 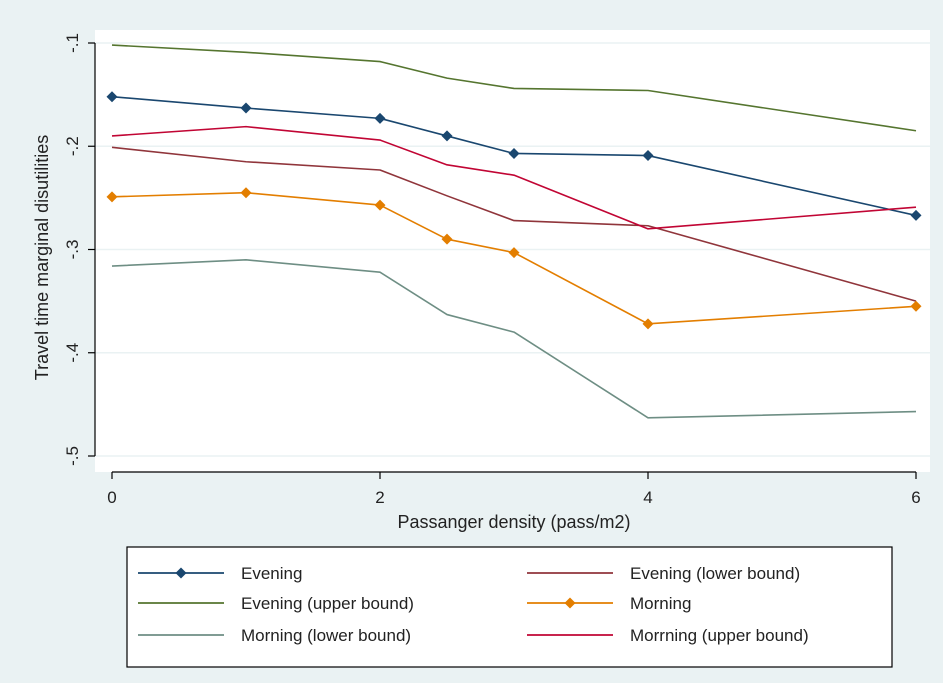 I want to click on y-tick-label-4: -.5, so click(x=72, y=456).